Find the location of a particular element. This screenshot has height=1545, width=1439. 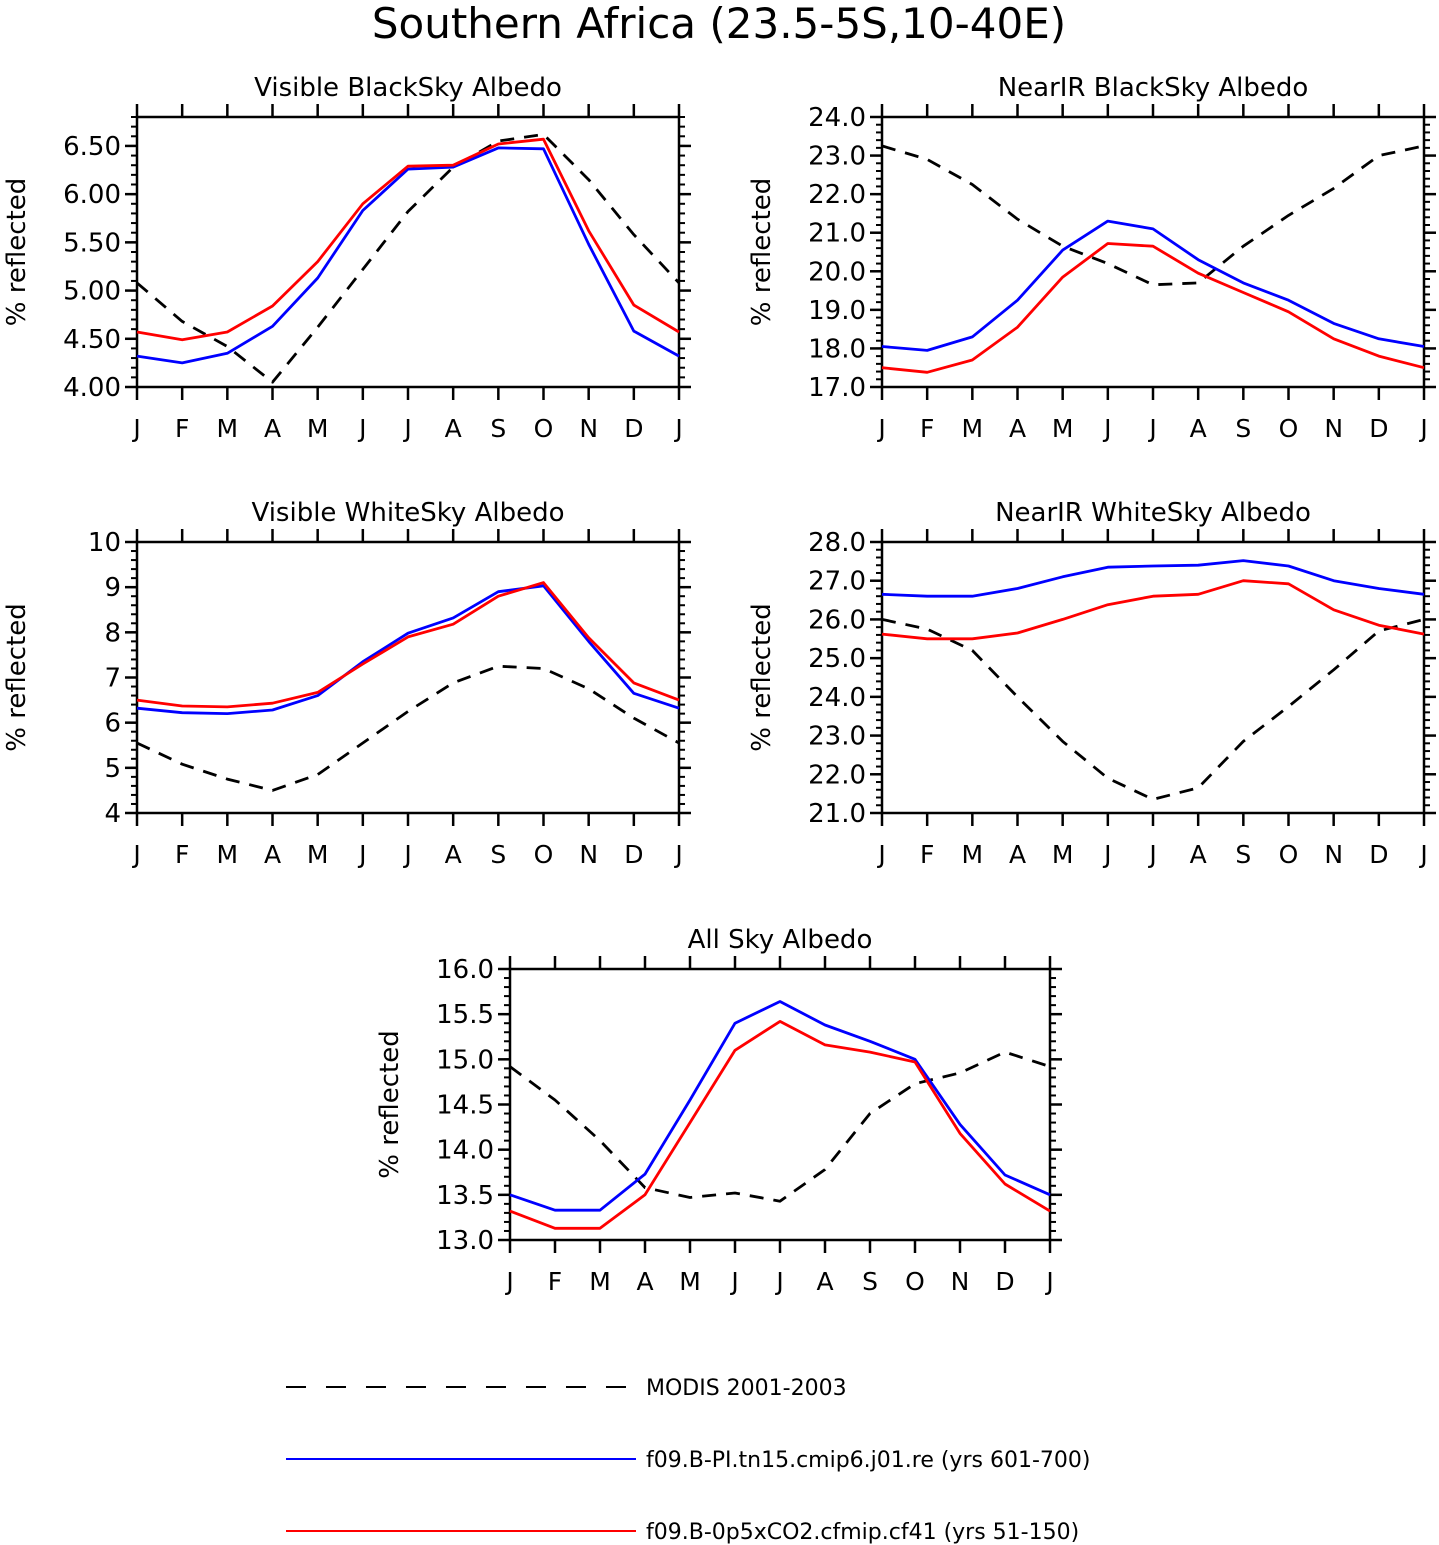

chart-title: Visible BlackSky Albedo is located at coordinates (408, 88).